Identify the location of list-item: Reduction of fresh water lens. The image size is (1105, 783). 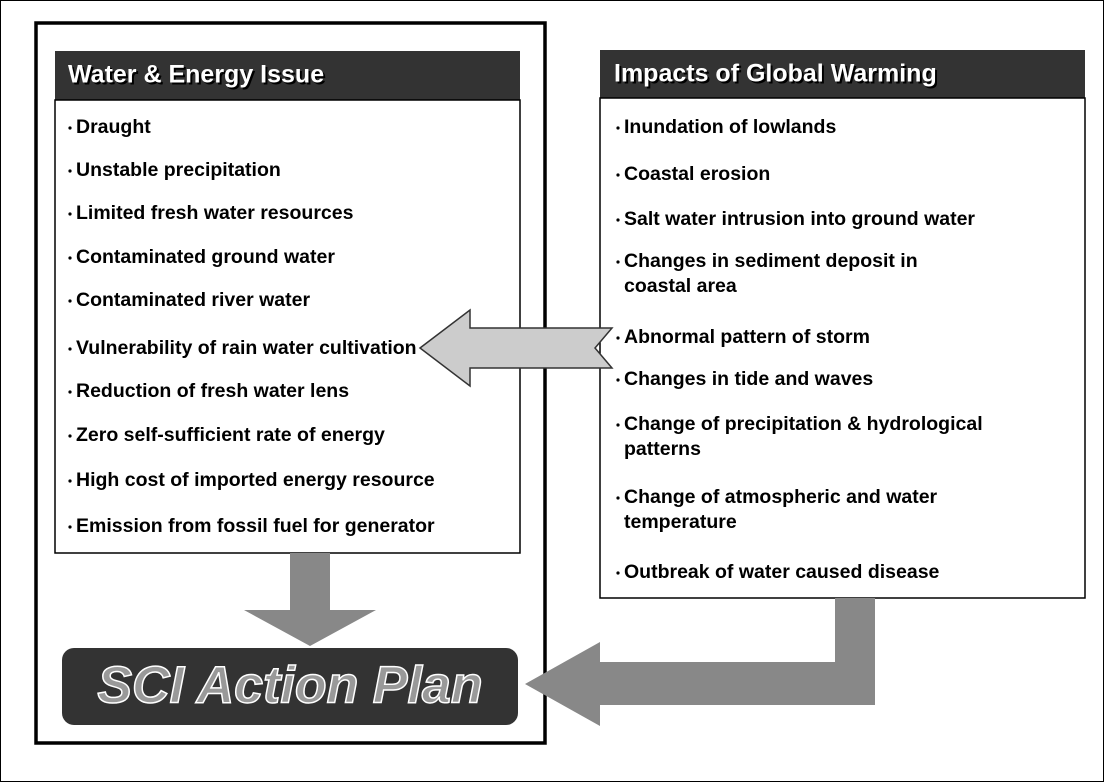
(212, 391).